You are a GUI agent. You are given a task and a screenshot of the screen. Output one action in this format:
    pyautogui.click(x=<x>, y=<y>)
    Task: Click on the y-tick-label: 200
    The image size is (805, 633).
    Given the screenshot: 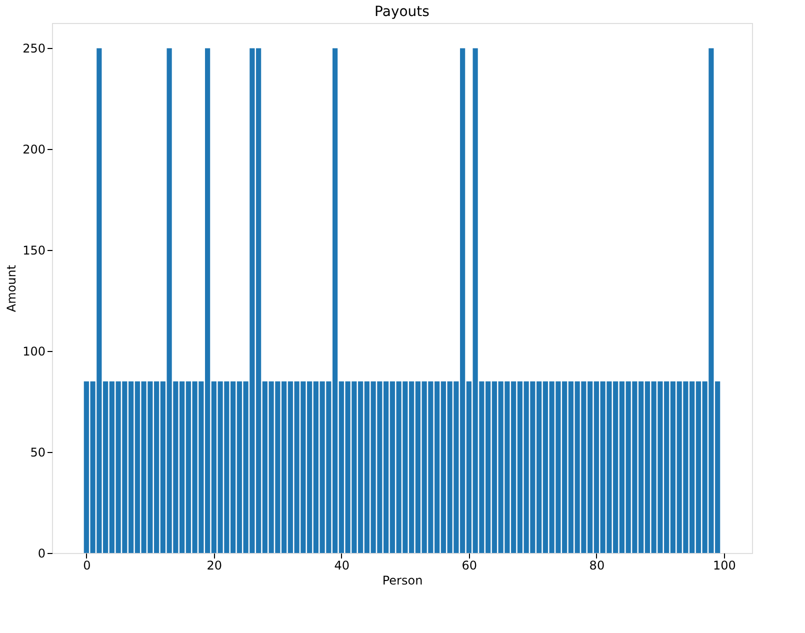 What is the action you would take?
    pyautogui.click(x=34, y=149)
    